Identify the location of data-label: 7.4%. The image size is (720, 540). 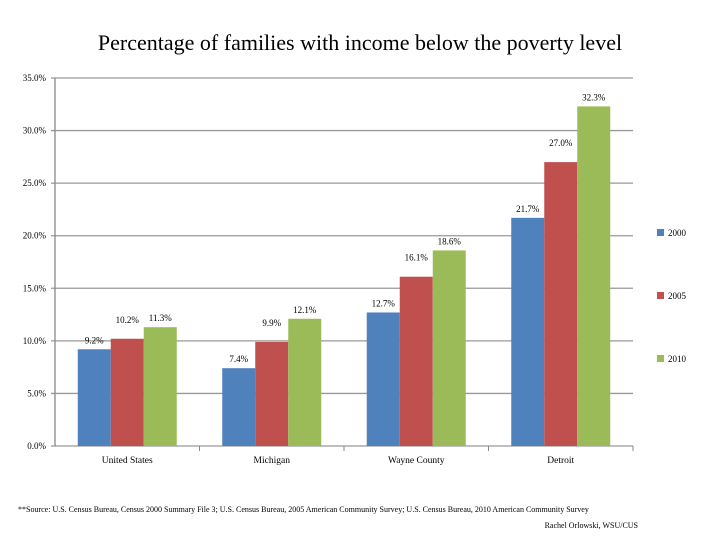
(238, 359).